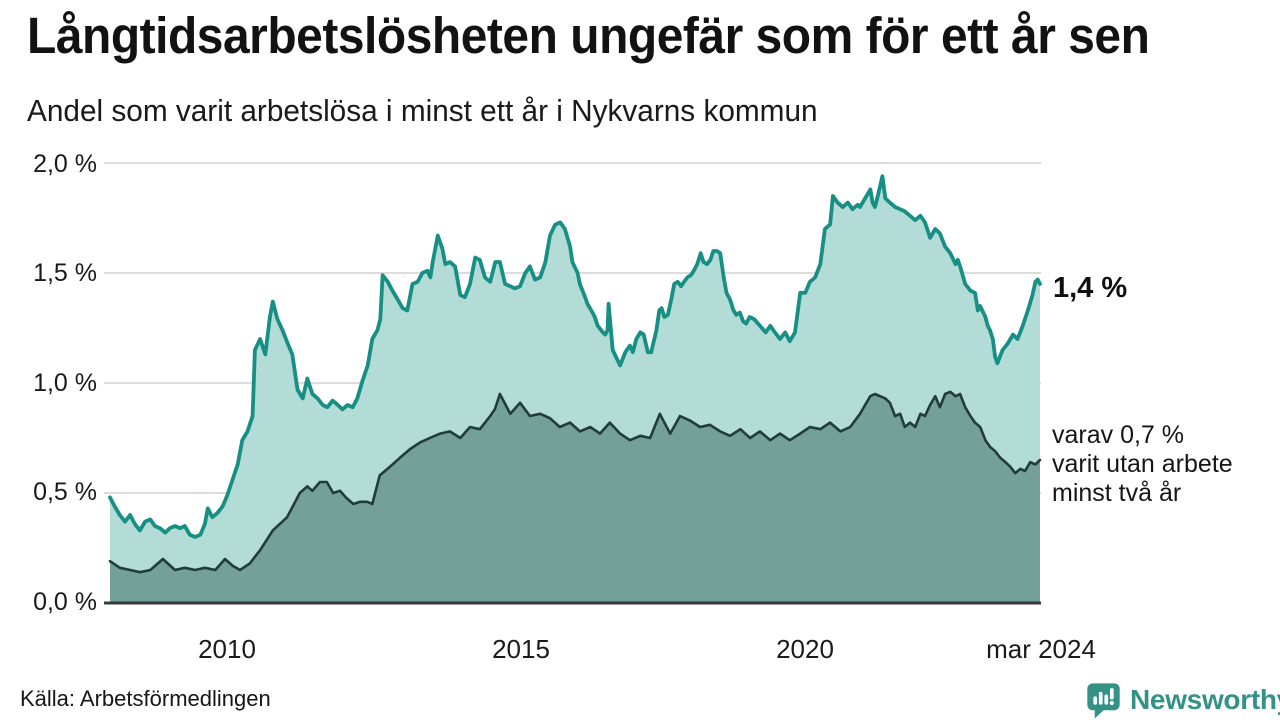 This screenshot has height=720, width=1280. What do you see at coordinates (65, 273) in the screenshot?
I see `y-axis-tick-label: 1,5 %` at bounding box center [65, 273].